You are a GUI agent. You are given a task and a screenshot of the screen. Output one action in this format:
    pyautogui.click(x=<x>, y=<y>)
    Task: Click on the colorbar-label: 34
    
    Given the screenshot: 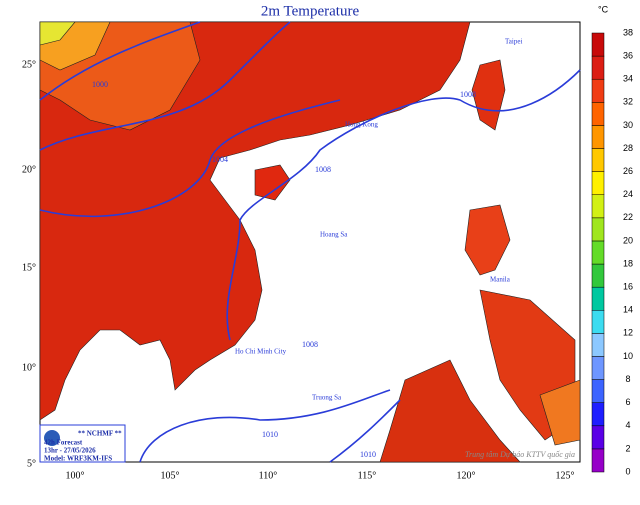 What is the action you would take?
    pyautogui.click(x=628, y=79)
    